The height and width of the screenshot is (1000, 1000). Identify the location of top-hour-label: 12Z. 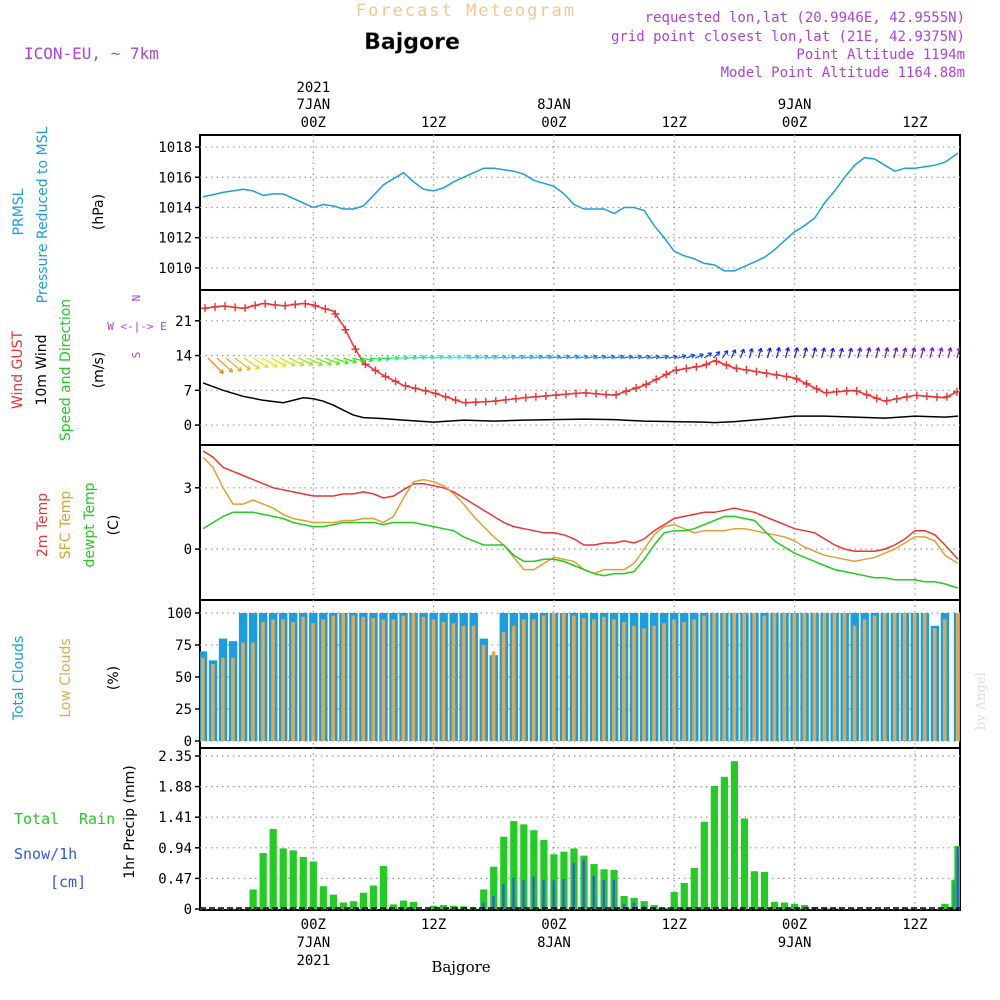
(433, 123).